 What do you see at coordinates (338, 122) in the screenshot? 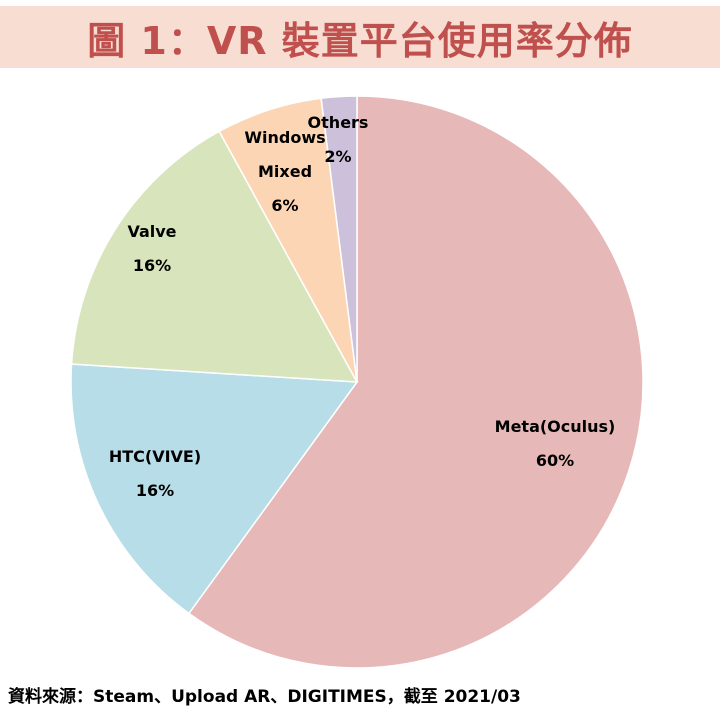
I see `slice-label-others: Others` at bounding box center [338, 122].